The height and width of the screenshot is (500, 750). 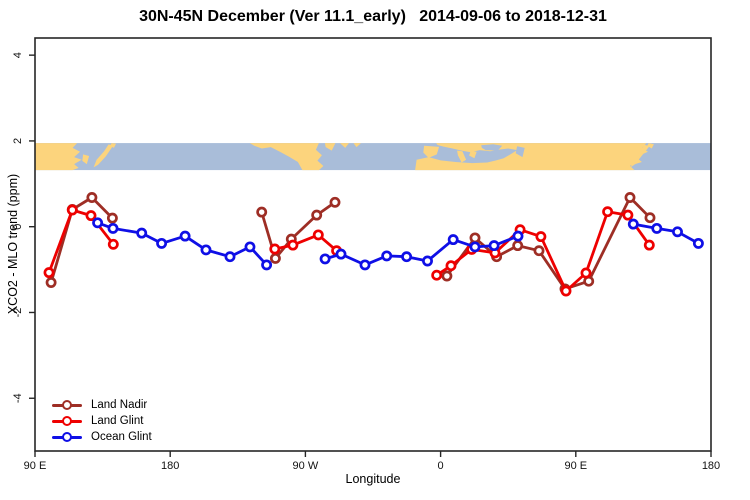 I want to click on y-tick-label: -2, so click(x=18, y=313).